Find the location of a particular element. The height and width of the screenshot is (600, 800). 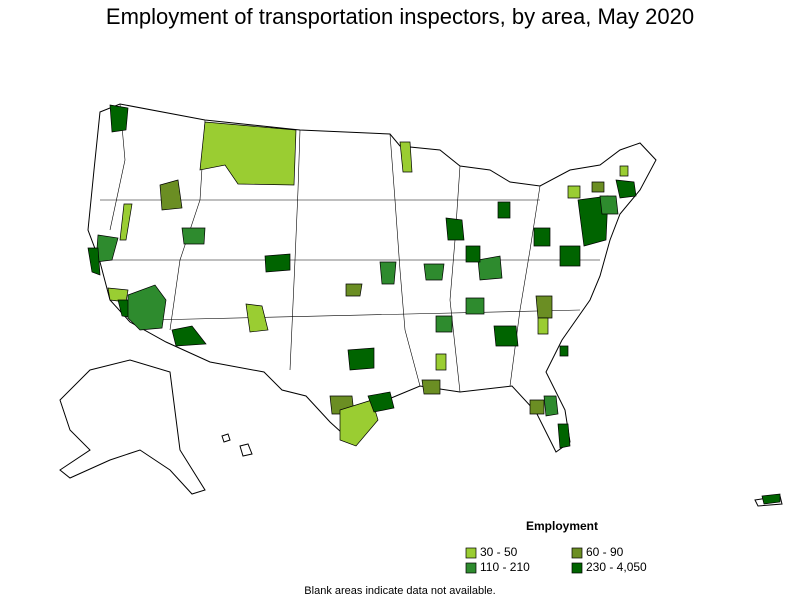

legend-label: 30 - 50 is located at coordinates (499, 552).